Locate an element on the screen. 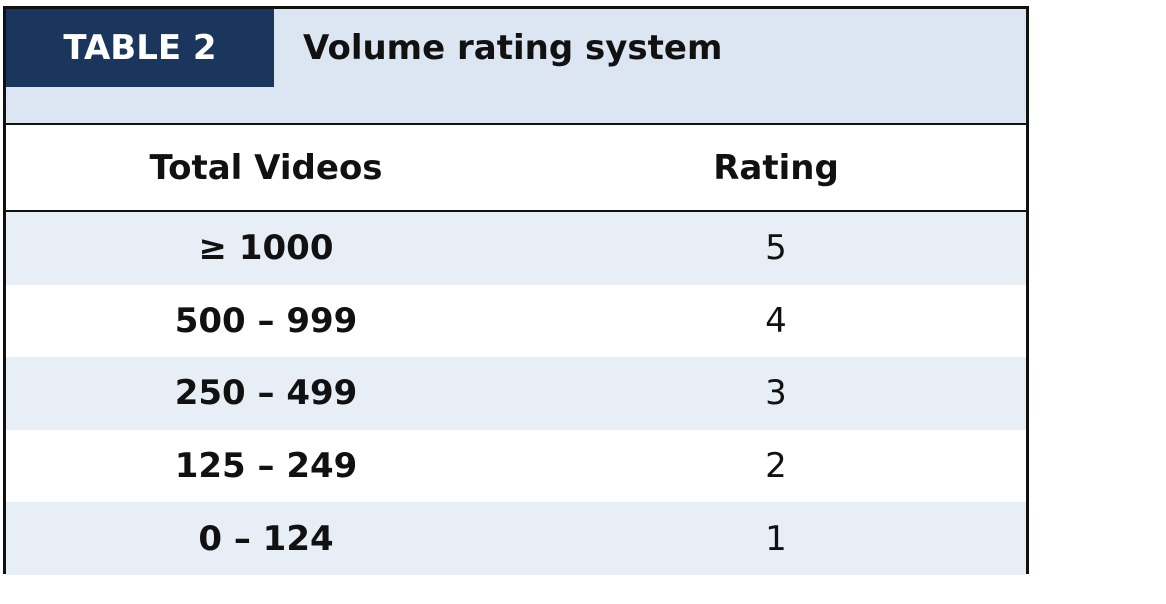 This screenshot has height=604, width=1166. table-cell: 0 – 124 is located at coordinates (266, 538).